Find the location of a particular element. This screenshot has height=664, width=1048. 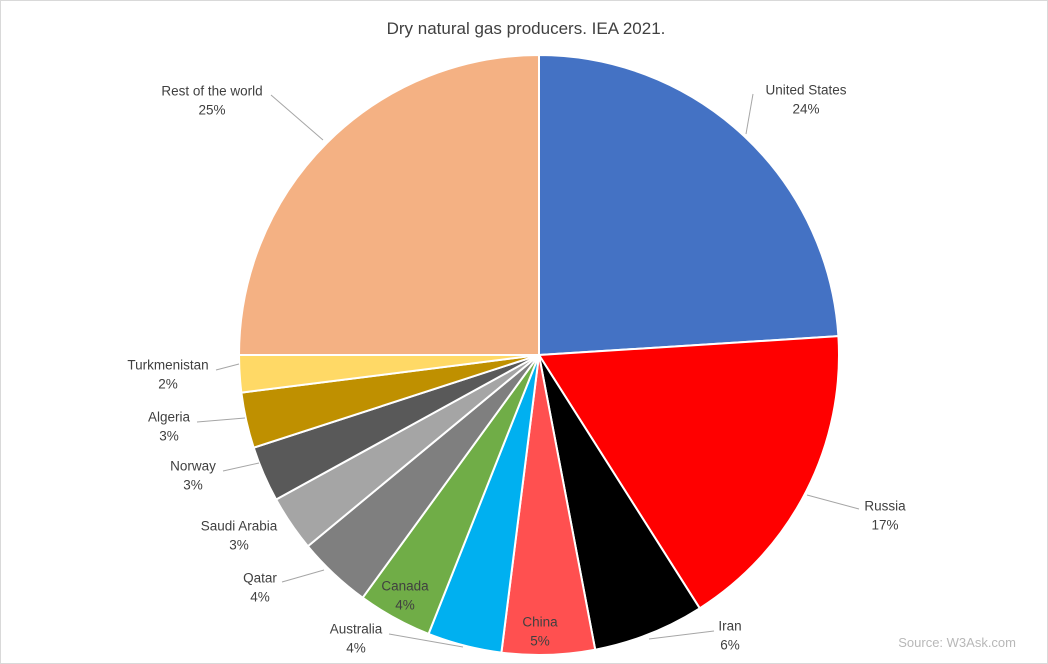

slice-label-norway: Norway is located at coordinates (193, 466).